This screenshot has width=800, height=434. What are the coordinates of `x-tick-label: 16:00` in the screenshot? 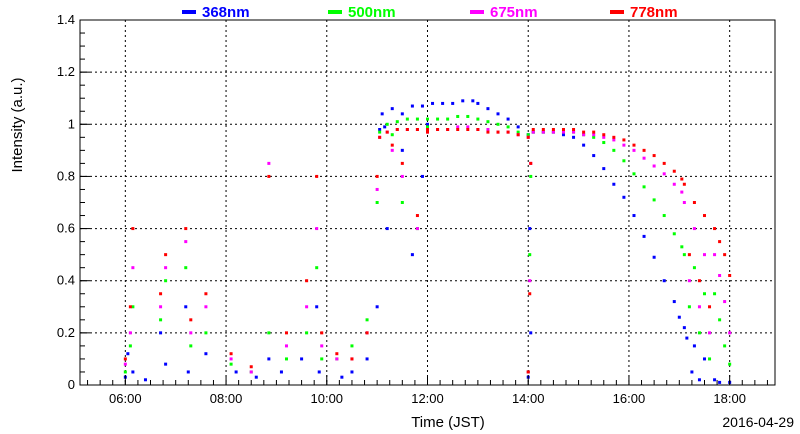 It's located at (629, 398).